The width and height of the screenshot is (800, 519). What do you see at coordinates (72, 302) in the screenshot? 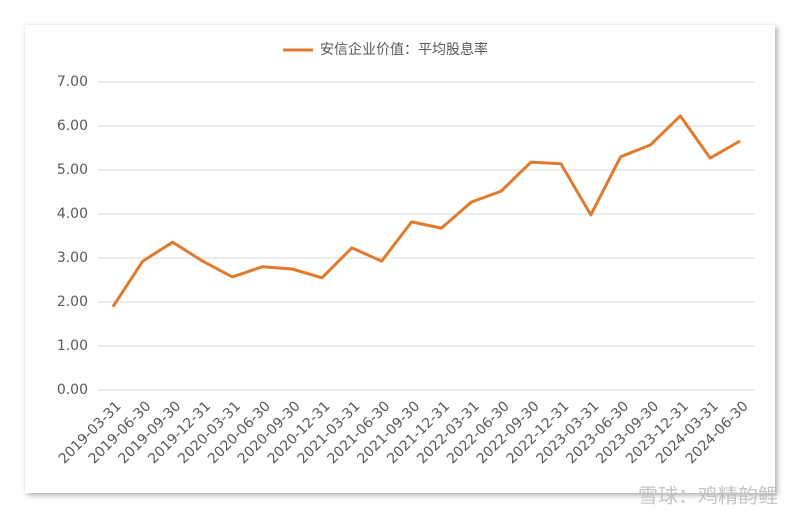
I see `y-tick-label: 2.00` at bounding box center [72, 302].